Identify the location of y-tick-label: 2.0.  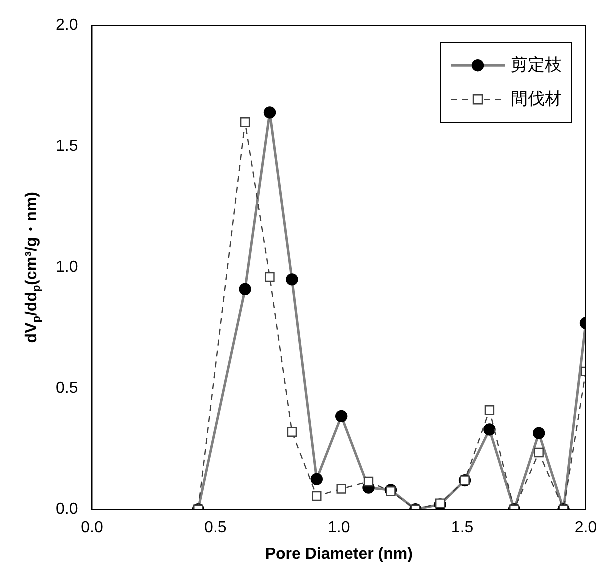
(67, 25).